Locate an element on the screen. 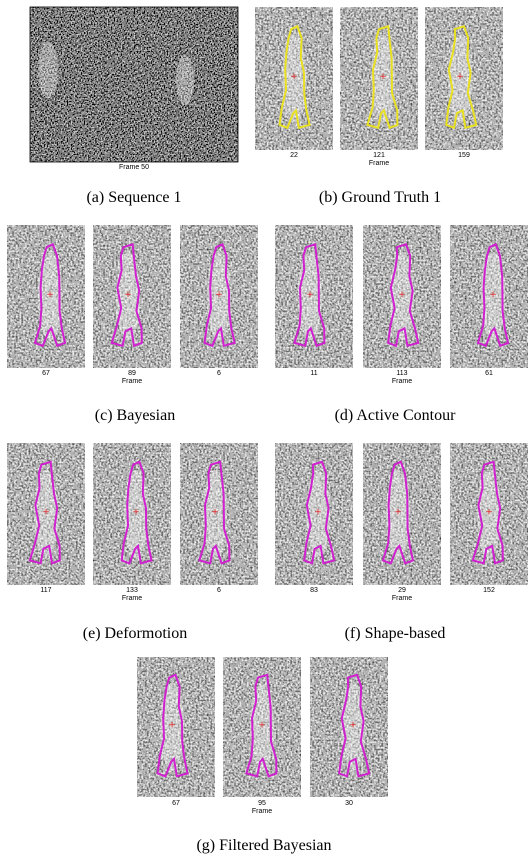  caption: (c) Bayesian is located at coordinates (135, 415).